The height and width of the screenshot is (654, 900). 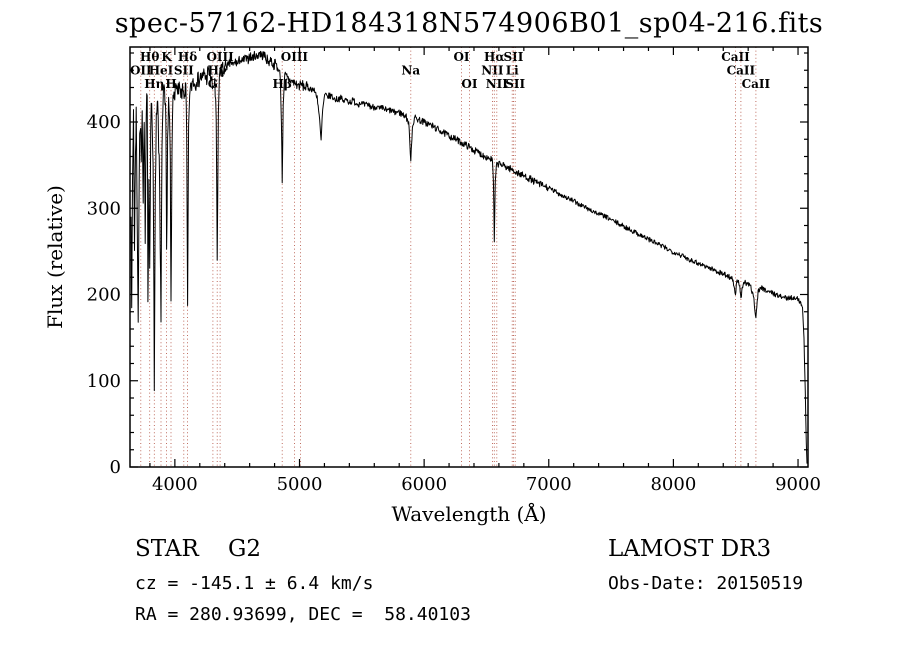 What do you see at coordinates (175, 484) in the screenshot?
I see `x-tick-label: 4000` at bounding box center [175, 484].